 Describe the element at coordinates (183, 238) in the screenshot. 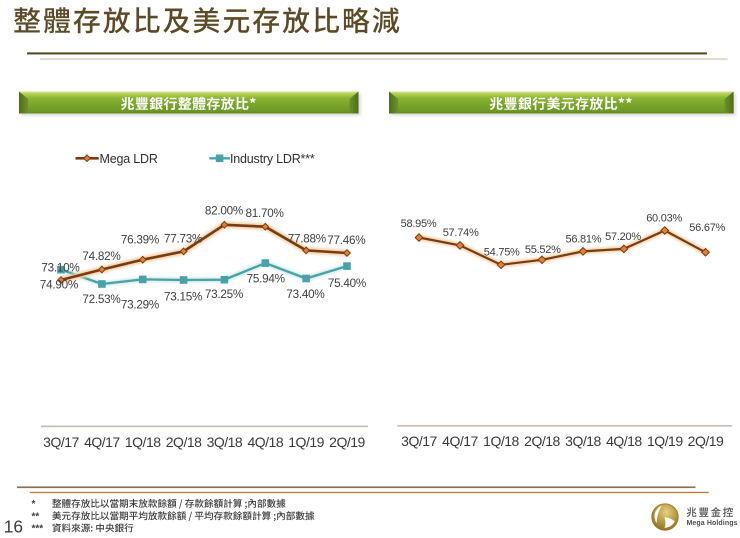

I see `svg-text: 77.73%` at that location.